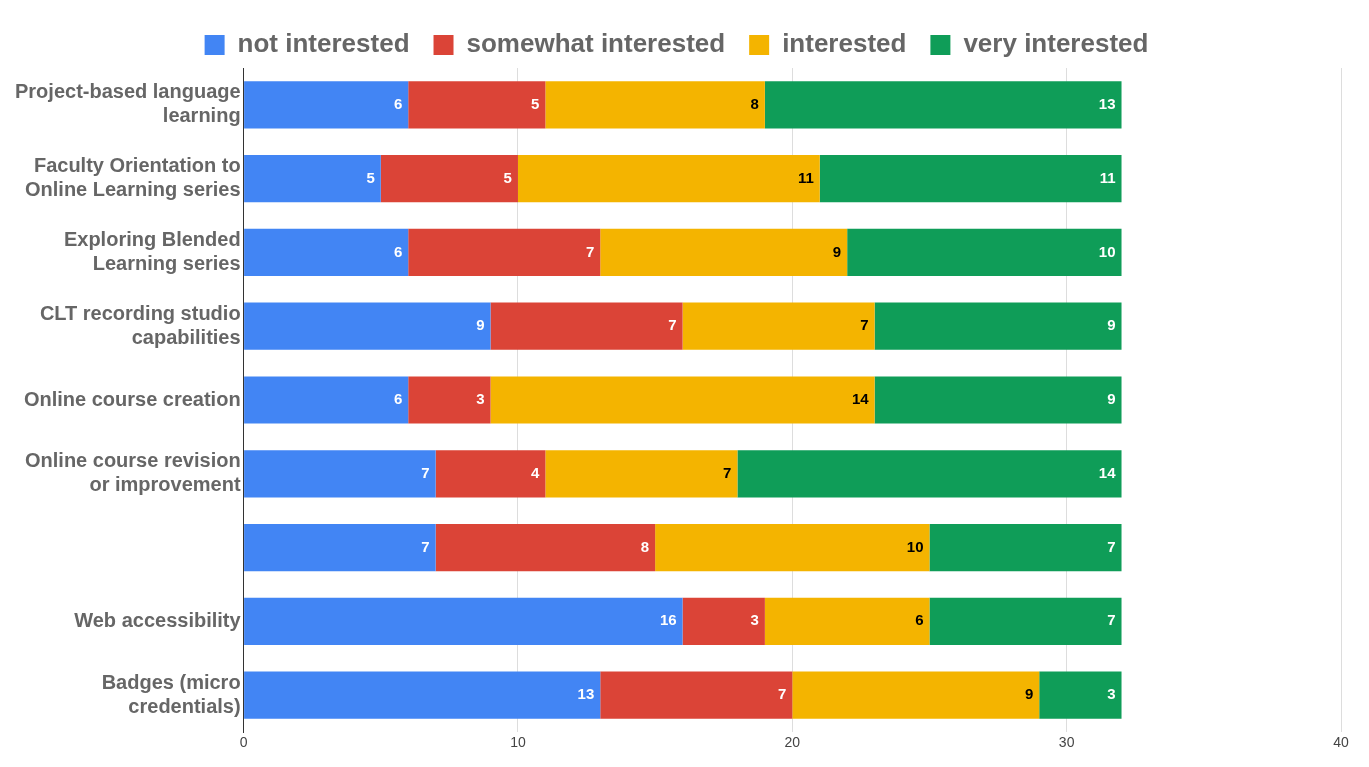  I want to click on y-tick-label: Online course revision or improvement, so click(132, 472).